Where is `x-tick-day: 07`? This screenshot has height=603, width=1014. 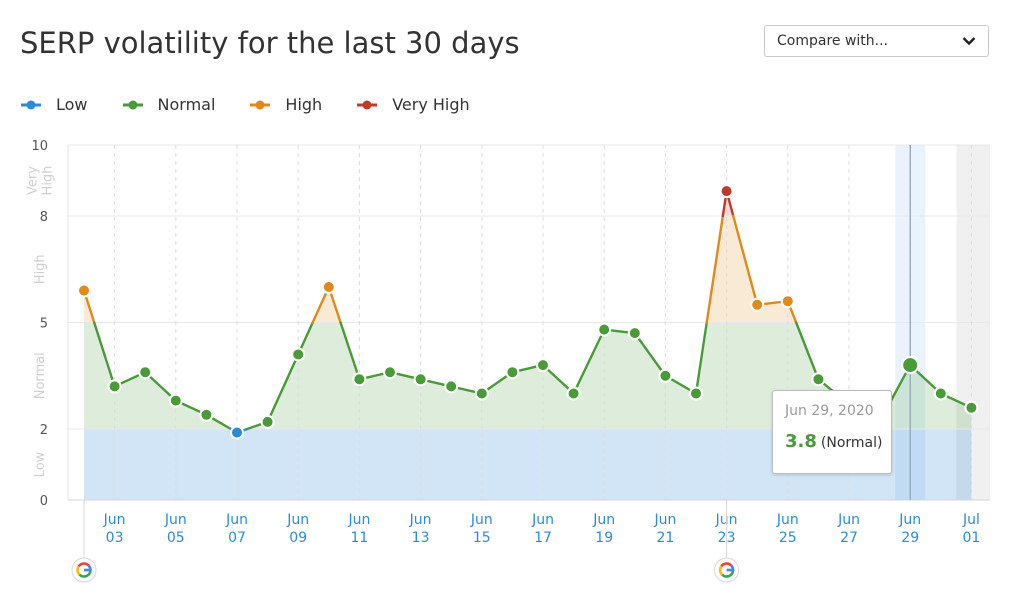
x-tick-day: 07 is located at coordinates (237, 538).